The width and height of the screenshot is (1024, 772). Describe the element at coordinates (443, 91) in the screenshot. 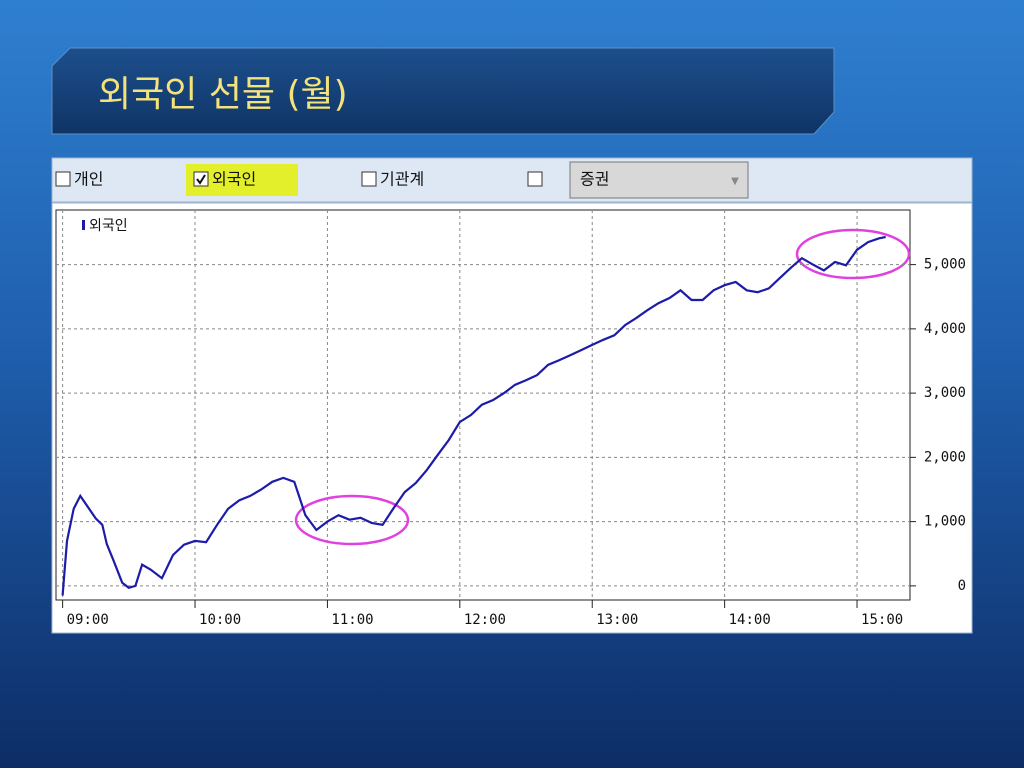

I see `title-banner` at that location.